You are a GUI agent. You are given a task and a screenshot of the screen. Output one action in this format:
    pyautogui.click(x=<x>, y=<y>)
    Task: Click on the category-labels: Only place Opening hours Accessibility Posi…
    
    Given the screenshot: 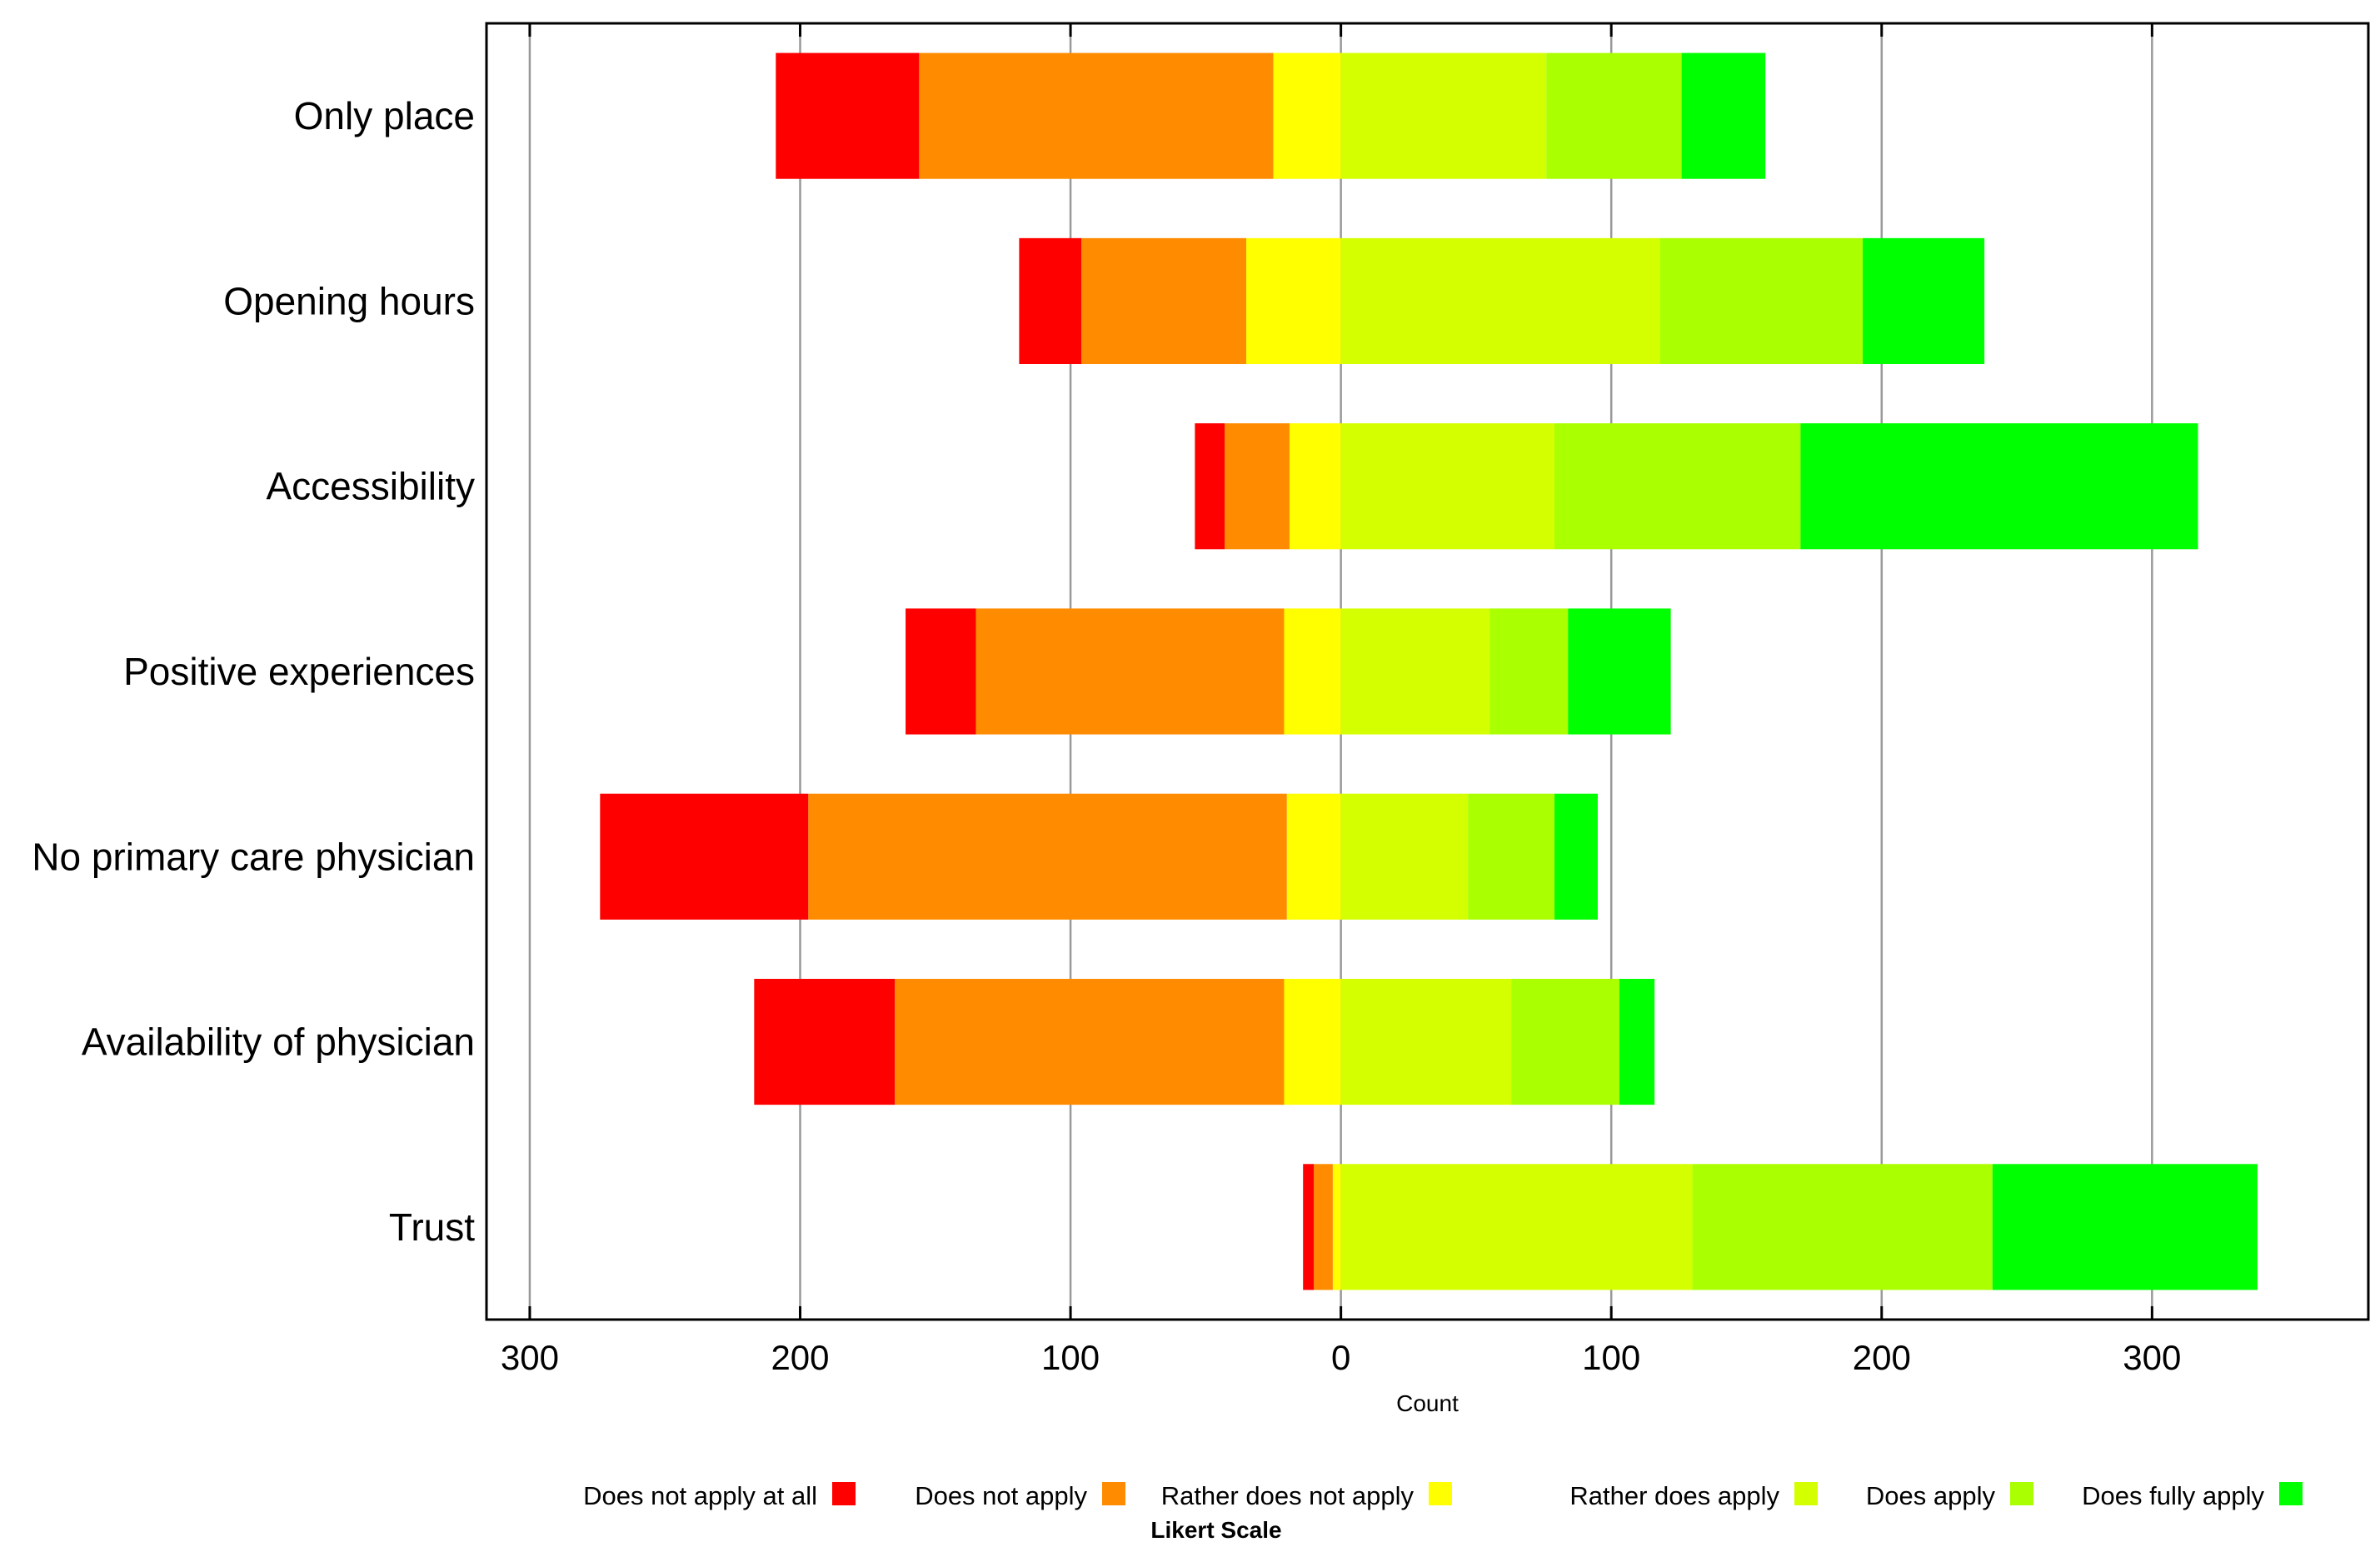 What is the action you would take?
    pyautogui.click(x=254, y=671)
    